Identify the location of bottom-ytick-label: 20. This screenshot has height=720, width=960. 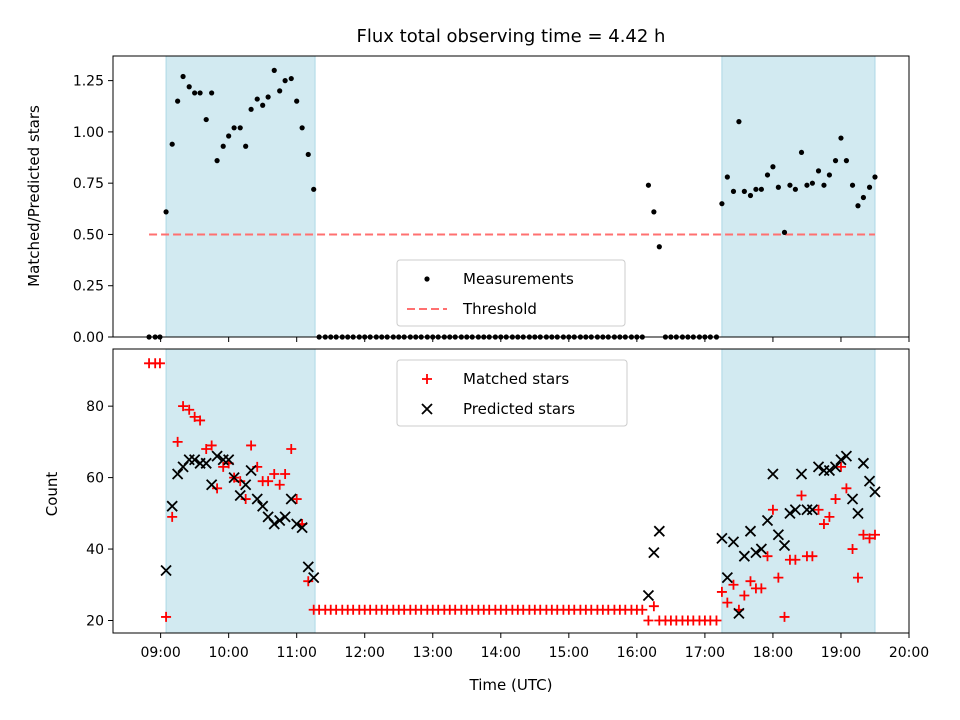
(95, 621).